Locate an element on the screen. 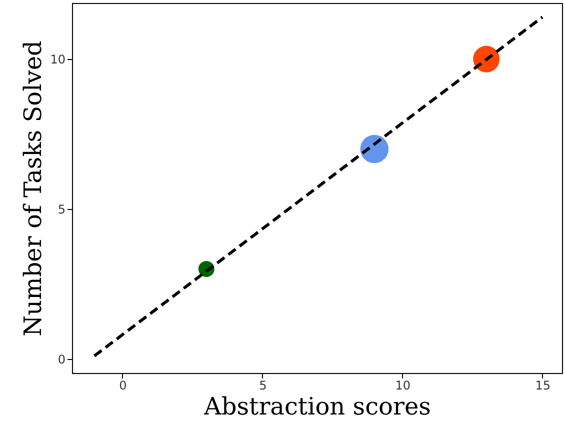 The width and height of the screenshot is (565, 432). y-tick-label: 5 is located at coordinates (62, 209).